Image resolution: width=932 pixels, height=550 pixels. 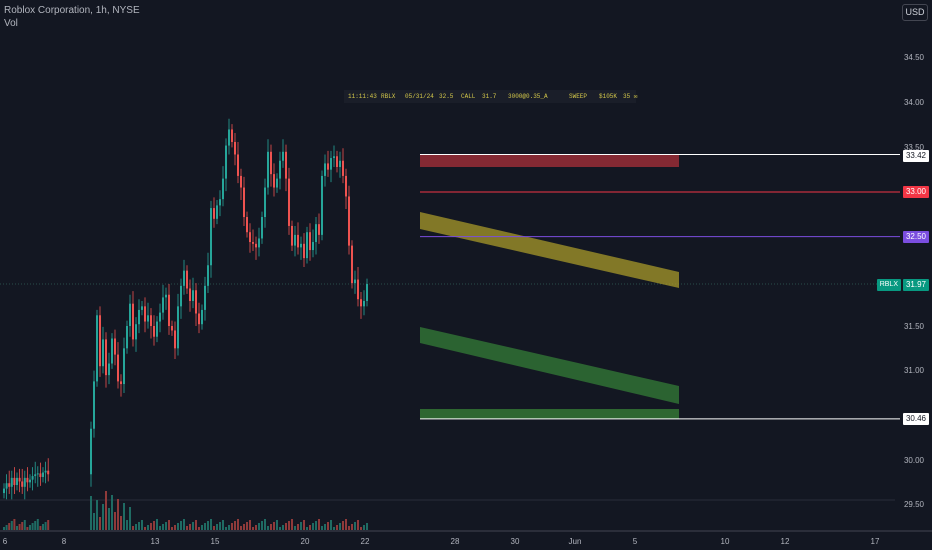 What do you see at coordinates (549, 161) in the screenshot?
I see `red-resistance-zone` at bounding box center [549, 161].